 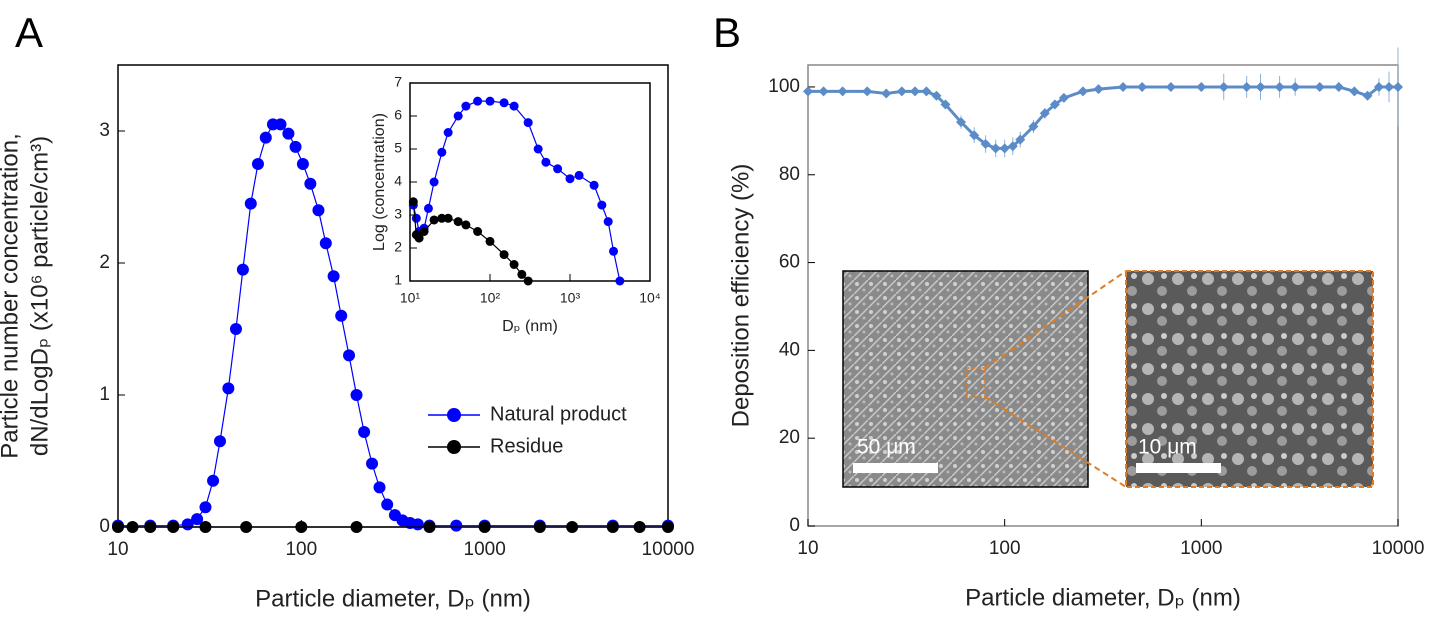 What do you see at coordinates (398, 181) in the screenshot?
I see `y-tick-label: 4` at bounding box center [398, 181].